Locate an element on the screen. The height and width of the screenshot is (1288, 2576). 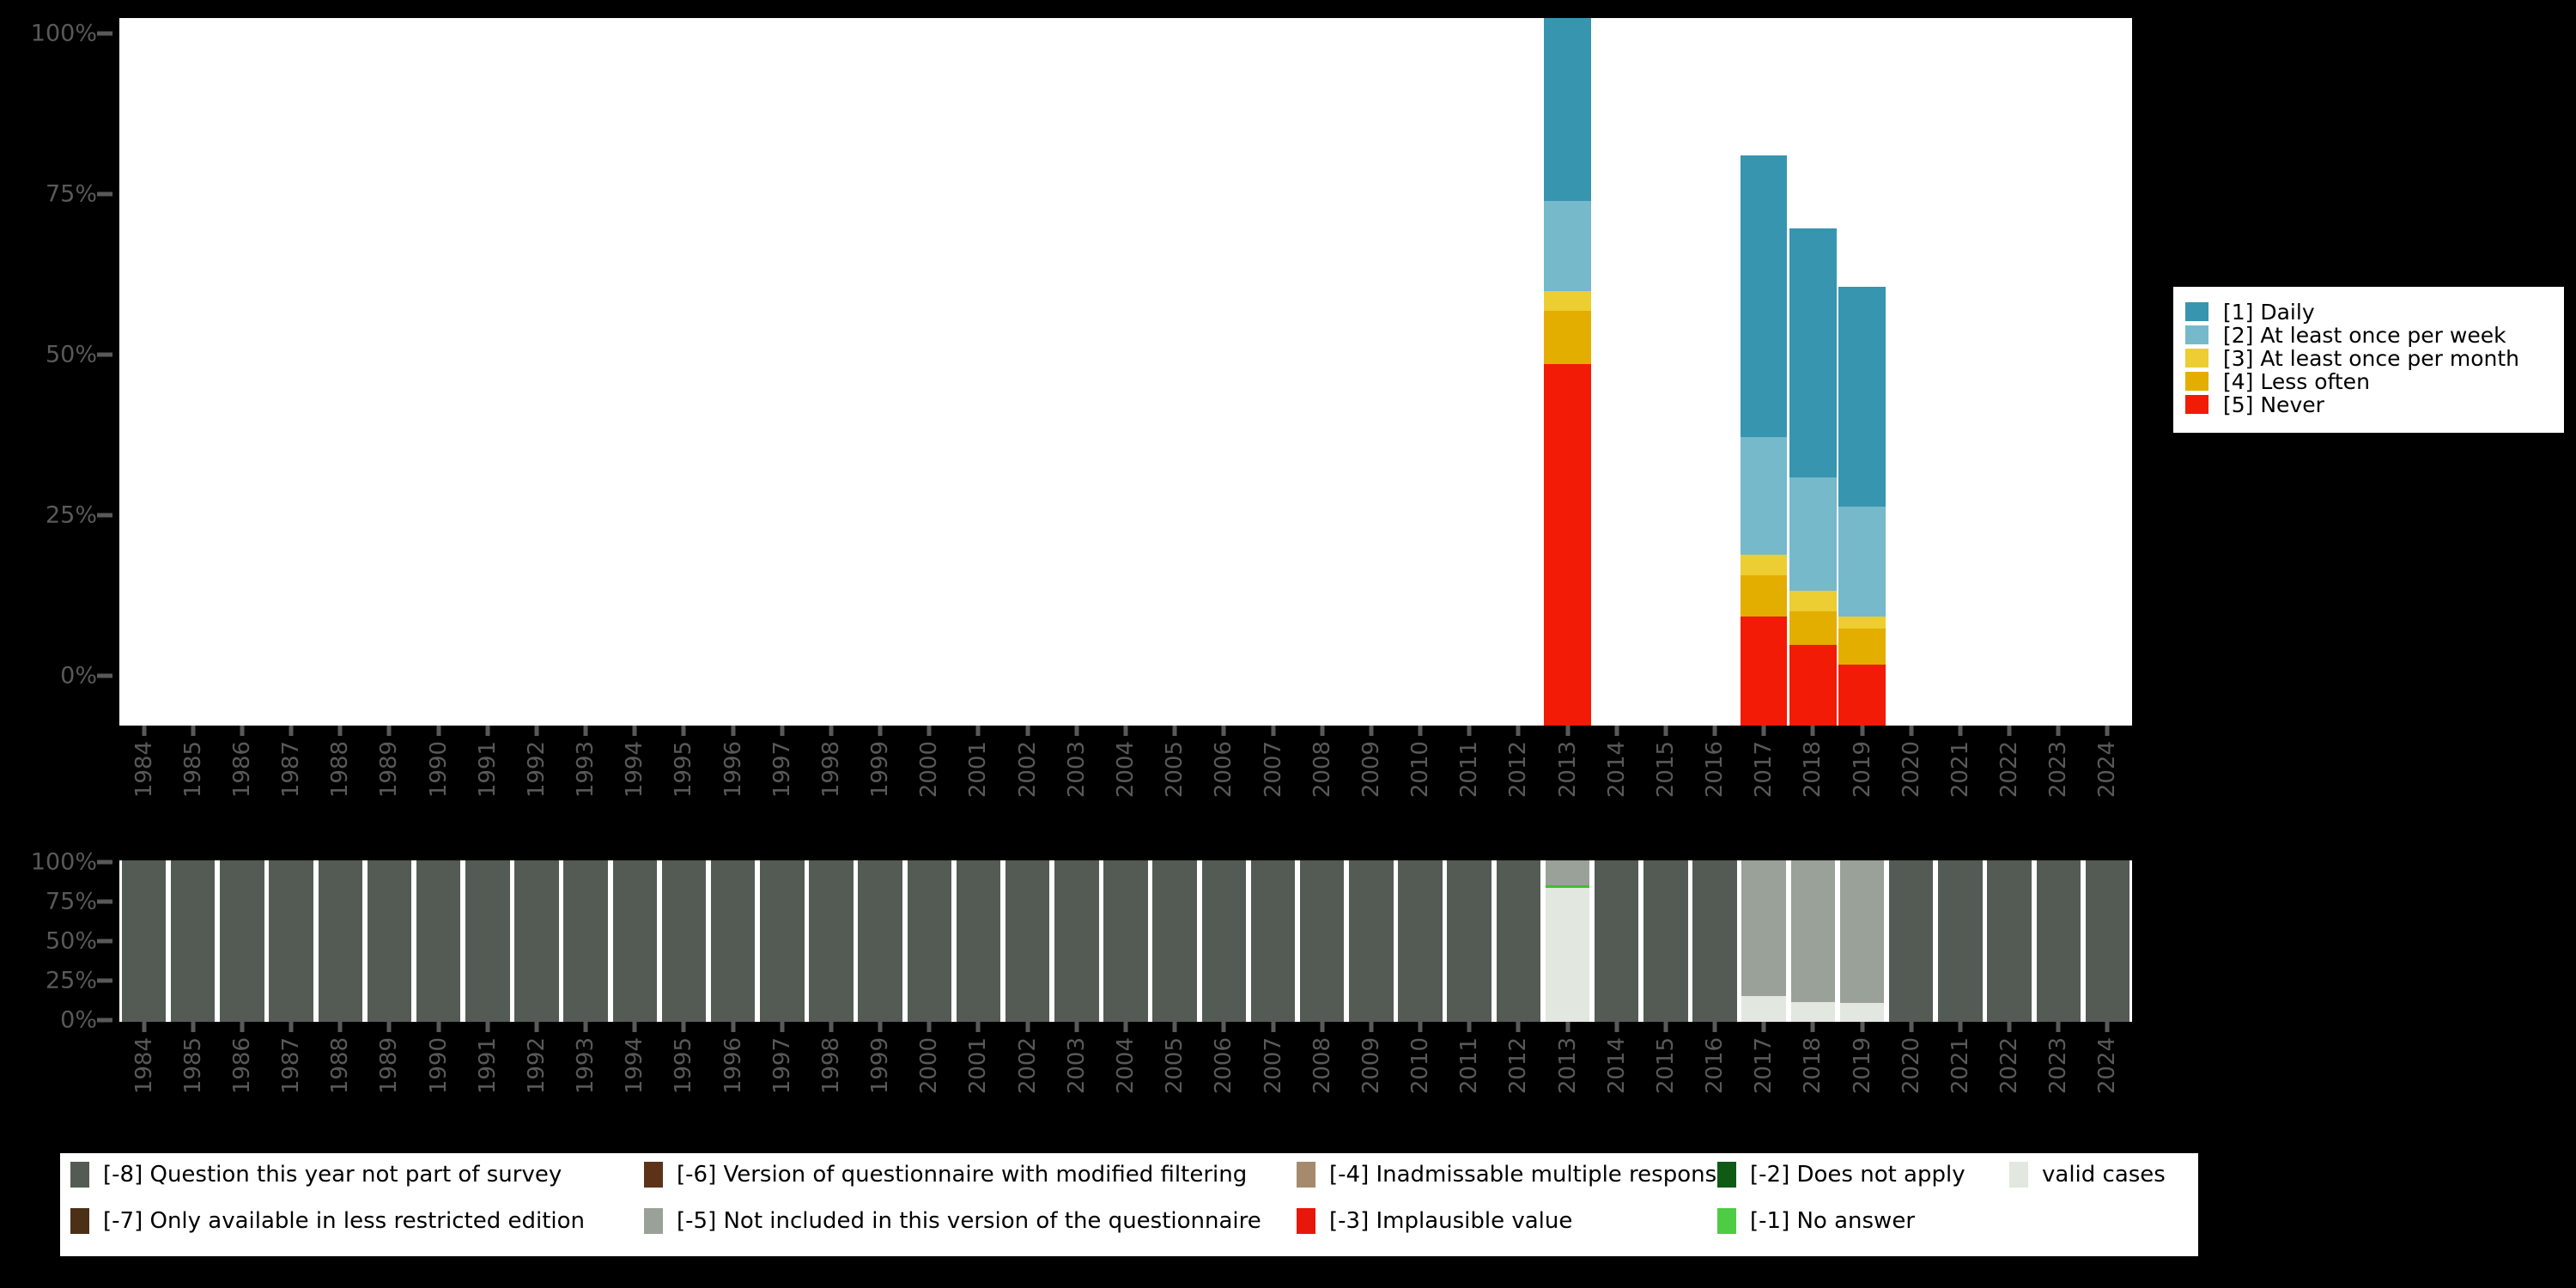
stacked-bar-1984 is located at coordinates (144, 941).